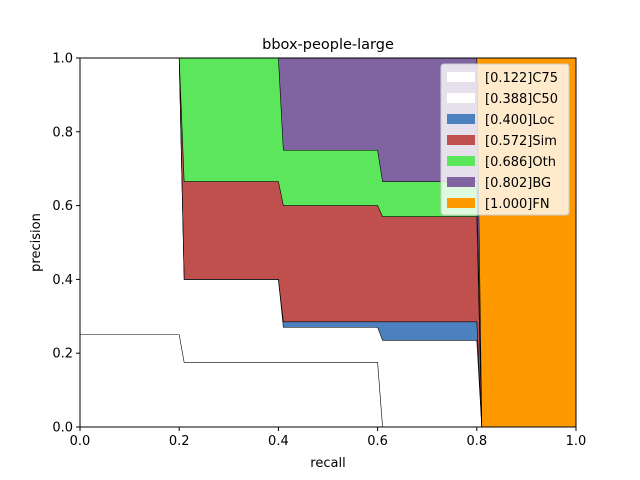 The image size is (640, 480). Describe the element at coordinates (62, 354) in the screenshot. I see `y-tick-label: 0.2` at that location.